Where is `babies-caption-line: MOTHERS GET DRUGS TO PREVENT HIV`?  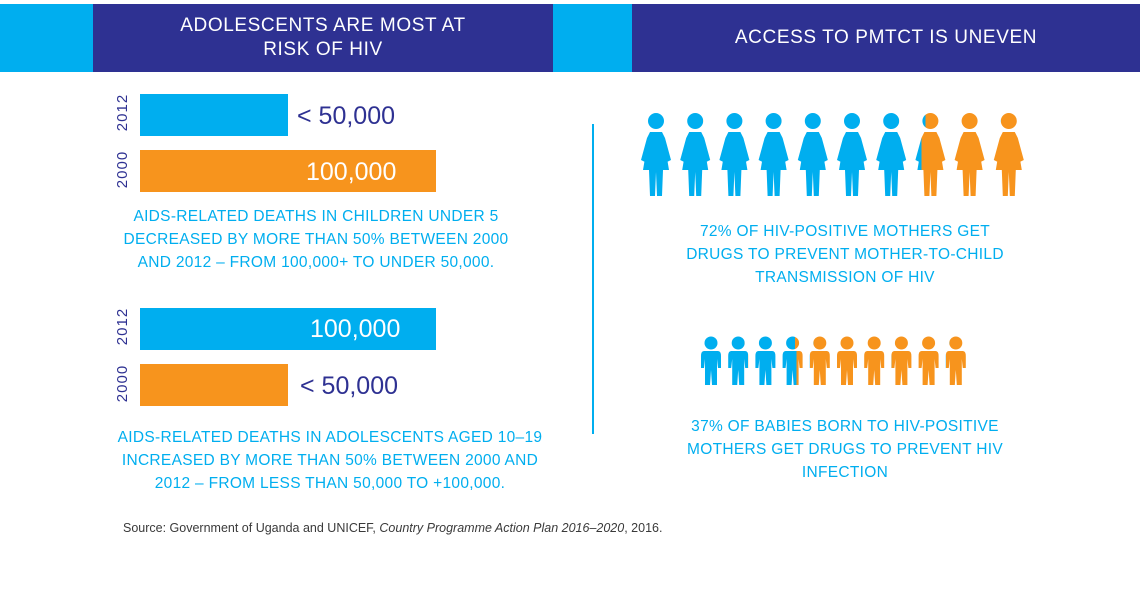
babies-caption-line: MOTHERS GET DRUGS TO PREVENT HIV is located at coordinates (845, 449).